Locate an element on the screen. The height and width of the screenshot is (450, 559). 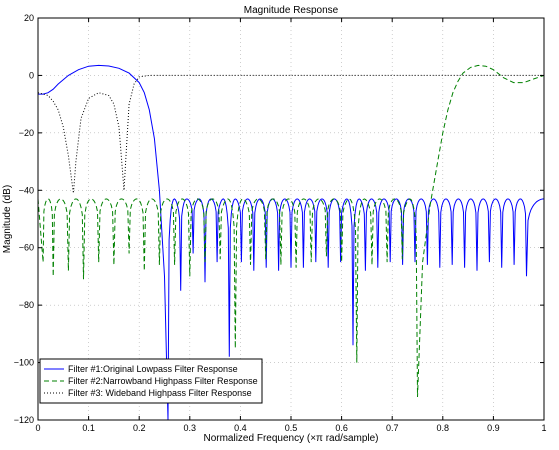
x-tick-label: 0.9 is located at coordinates (493, 428).